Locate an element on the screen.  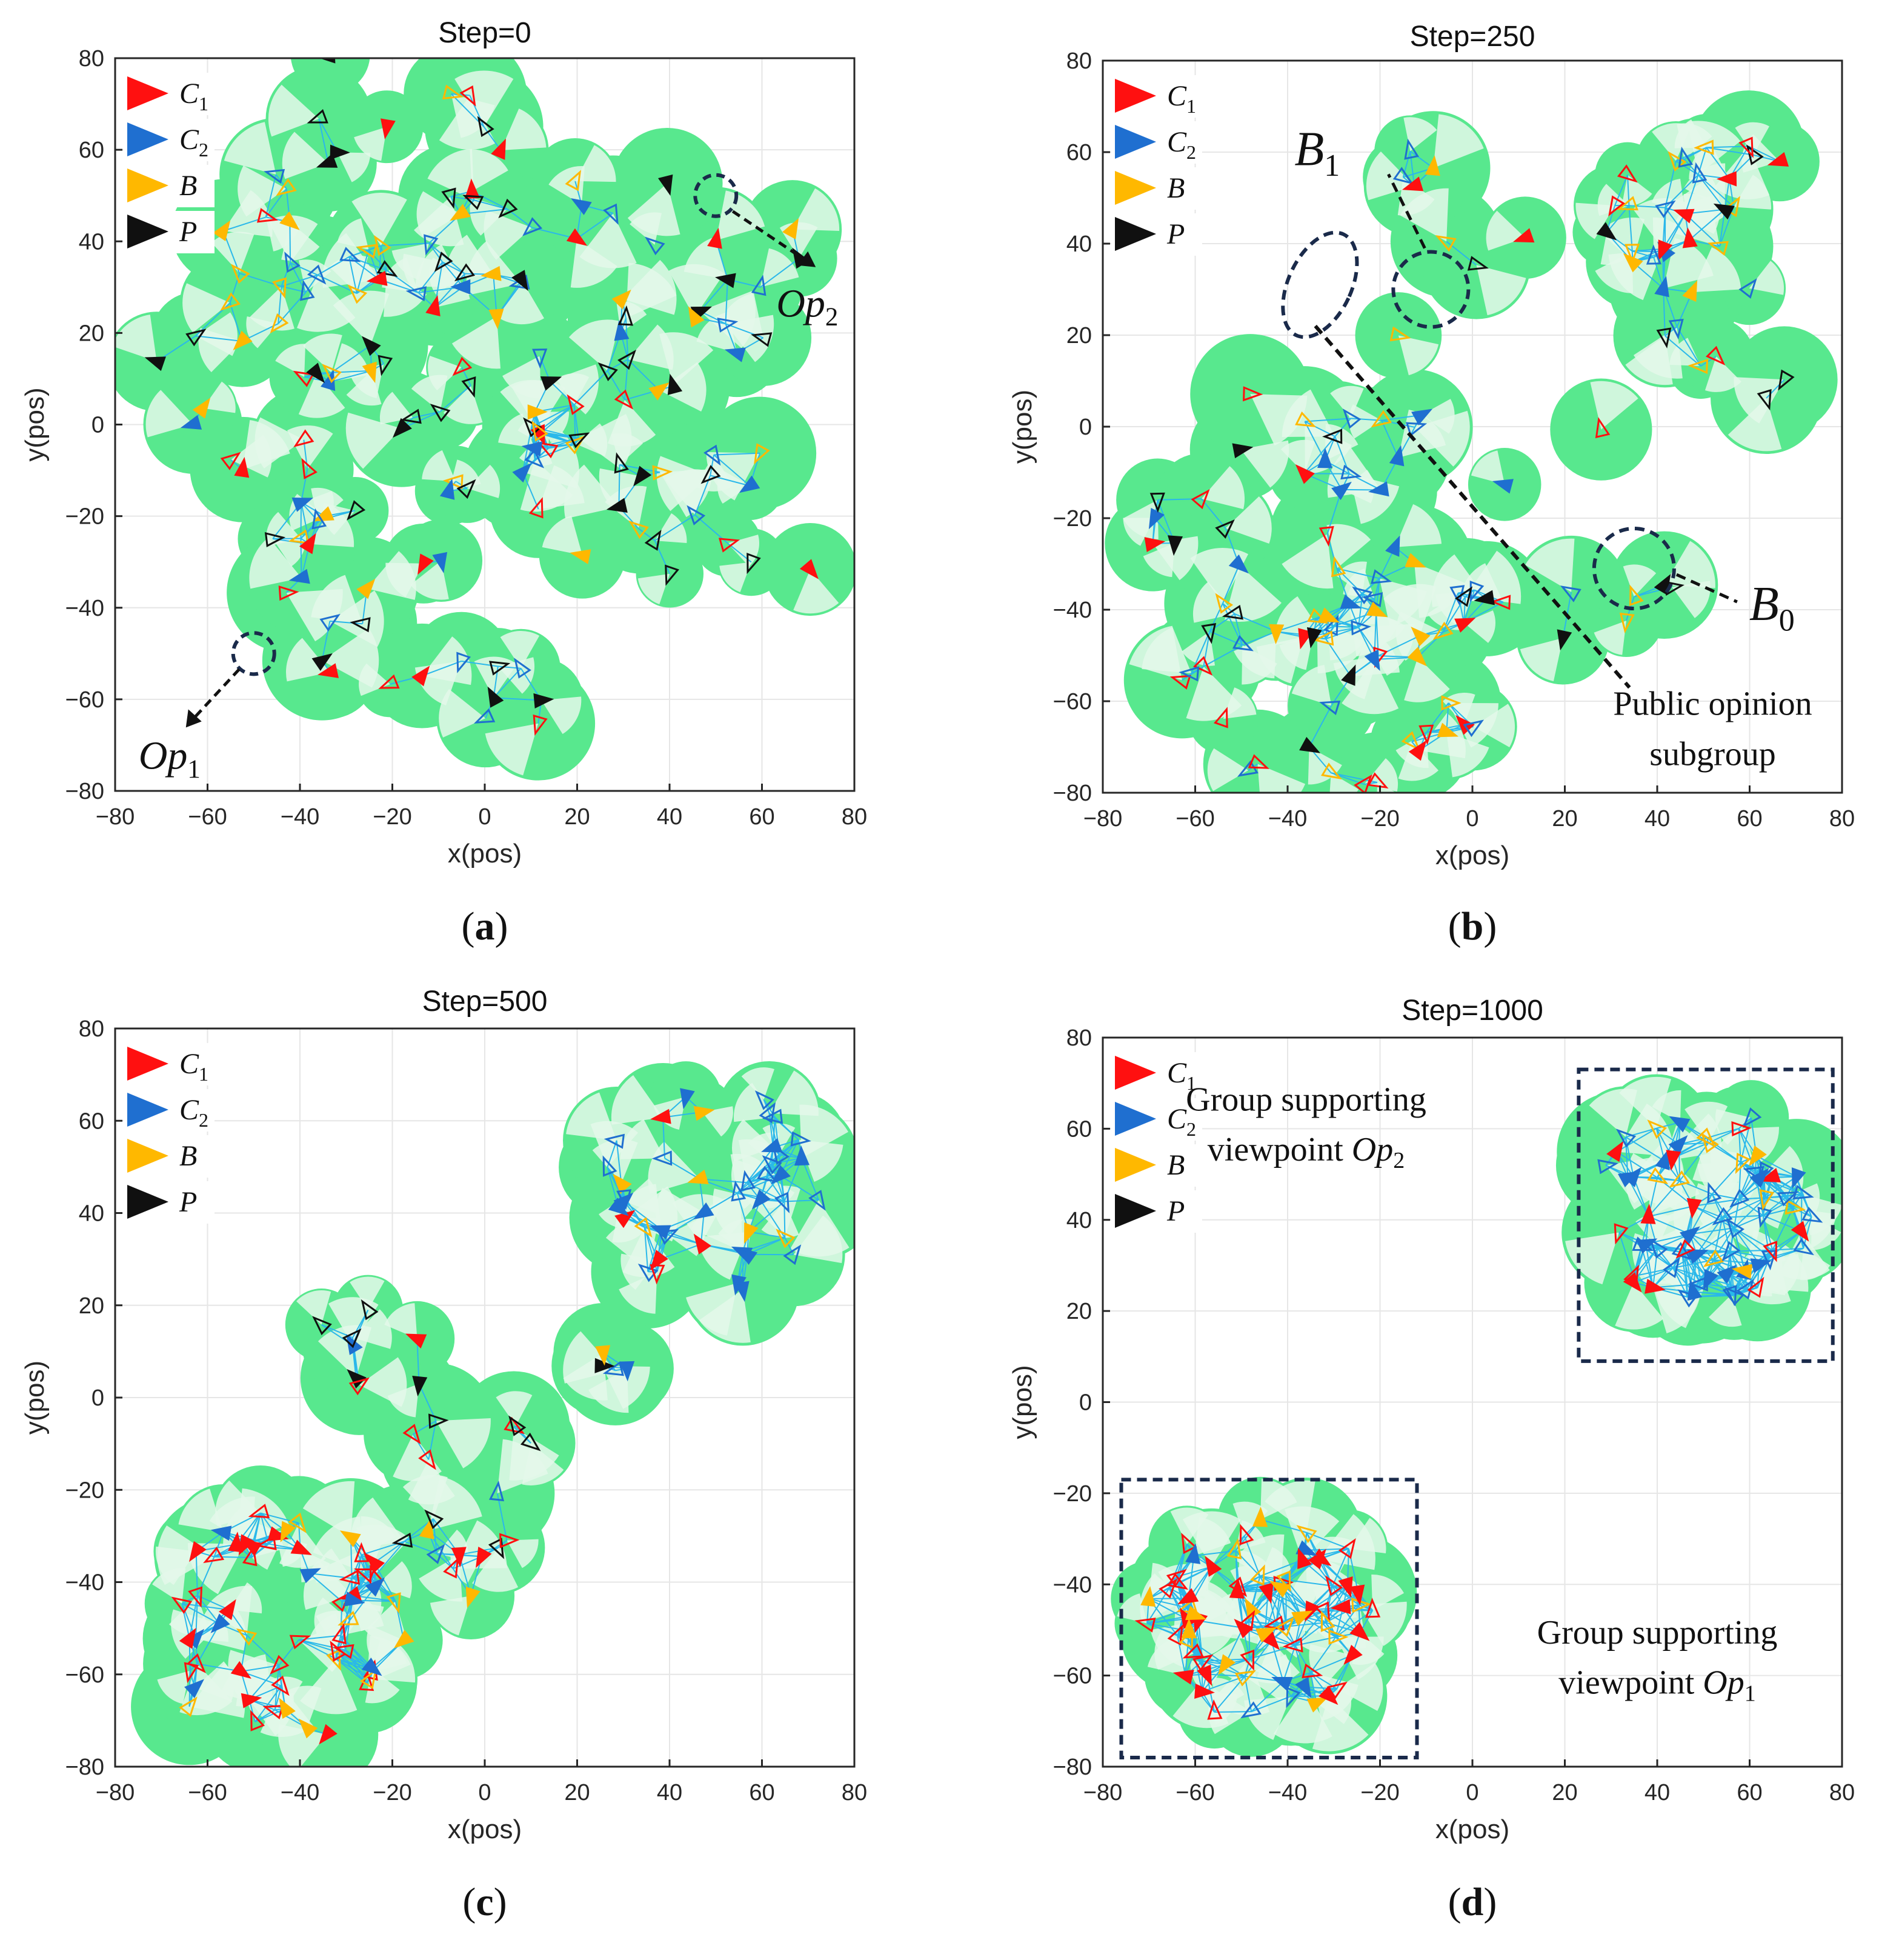
group-op2-box is located at coordinates (1706, 1215).